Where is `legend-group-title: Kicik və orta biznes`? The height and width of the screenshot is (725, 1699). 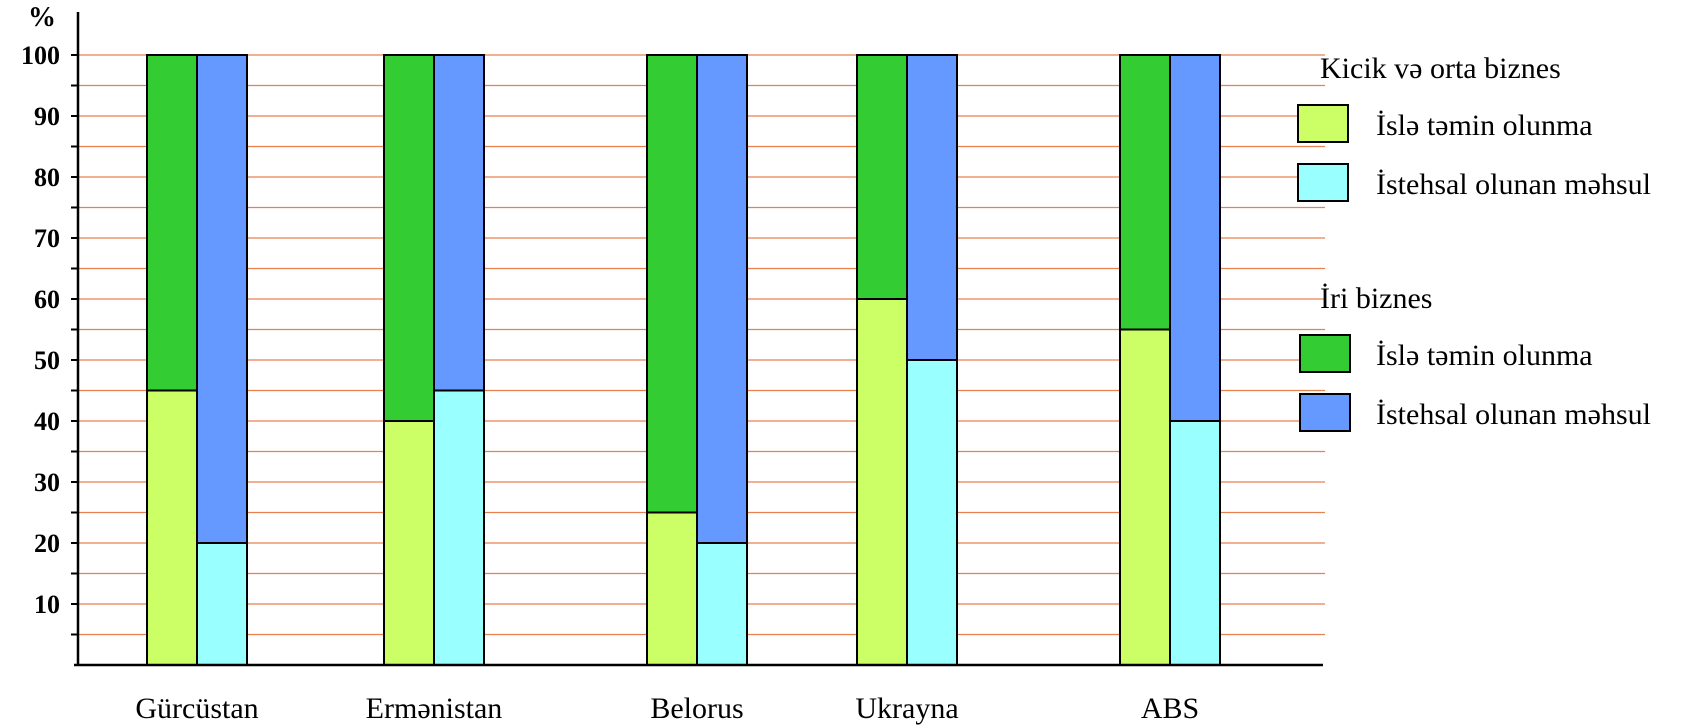 legend-group-title: Kicik və orta biznes is located at coordinates (1440, 68).